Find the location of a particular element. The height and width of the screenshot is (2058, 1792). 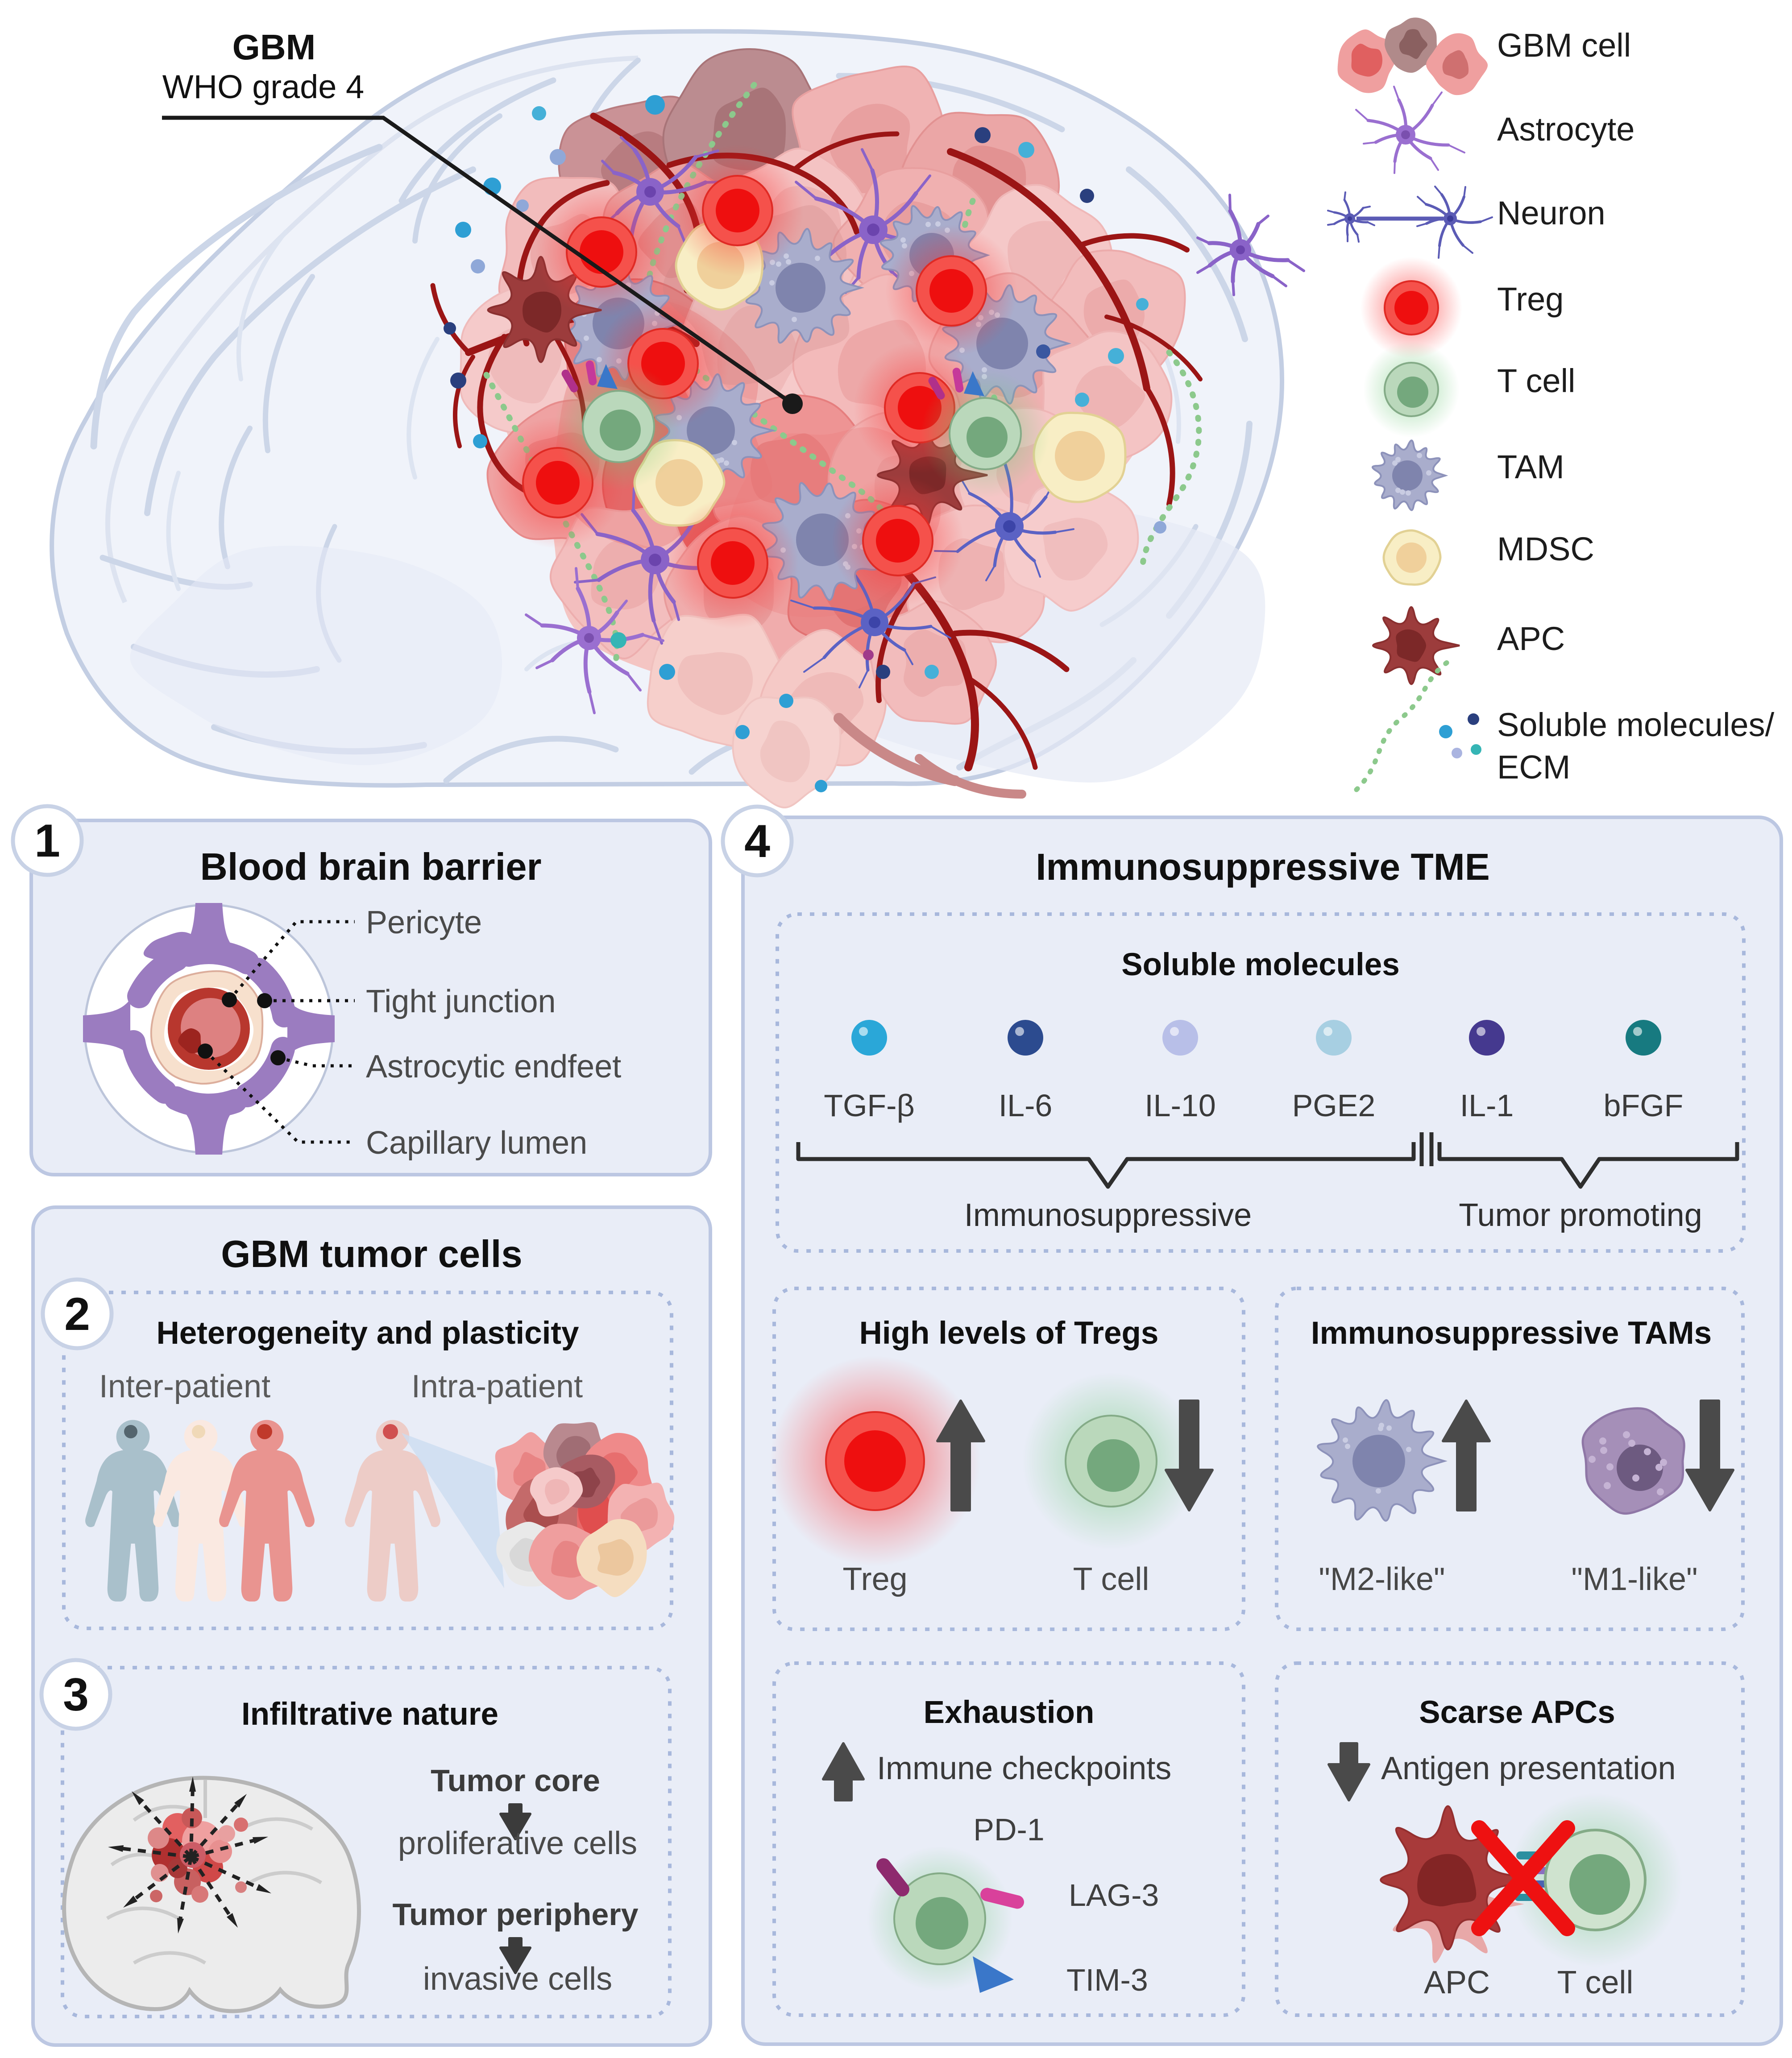

svg-text: Capillary lumen is located at coordinates (476, 1143).